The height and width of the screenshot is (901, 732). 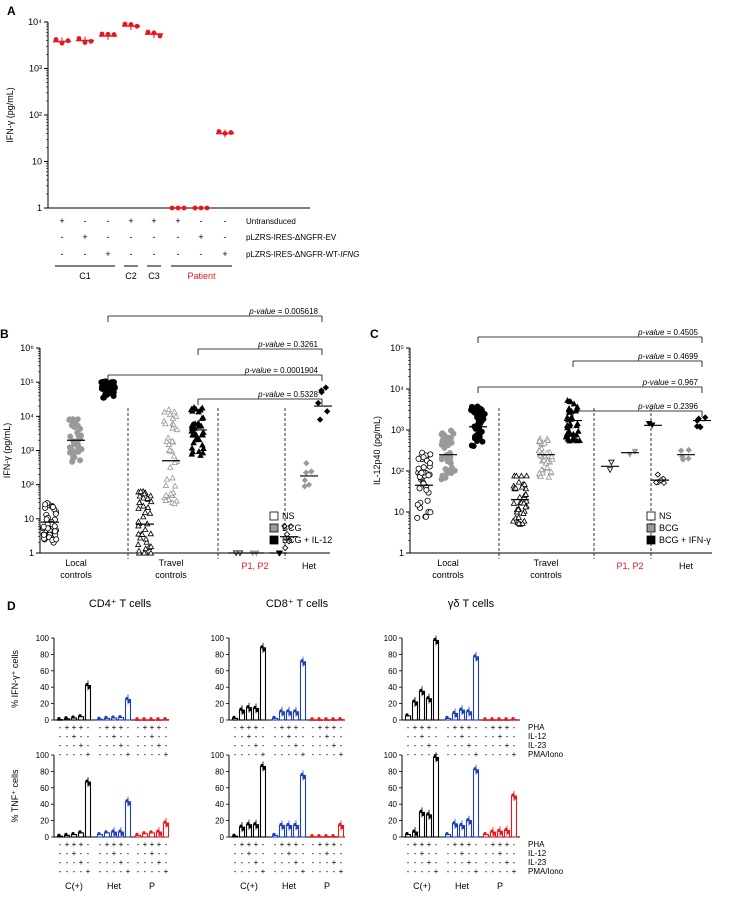 What do you see at coordinates (15, 679) in the screenshot?
I see `panel-d-y-label: % IFN-γ⁺ cells` at bounding box center [15, 679].